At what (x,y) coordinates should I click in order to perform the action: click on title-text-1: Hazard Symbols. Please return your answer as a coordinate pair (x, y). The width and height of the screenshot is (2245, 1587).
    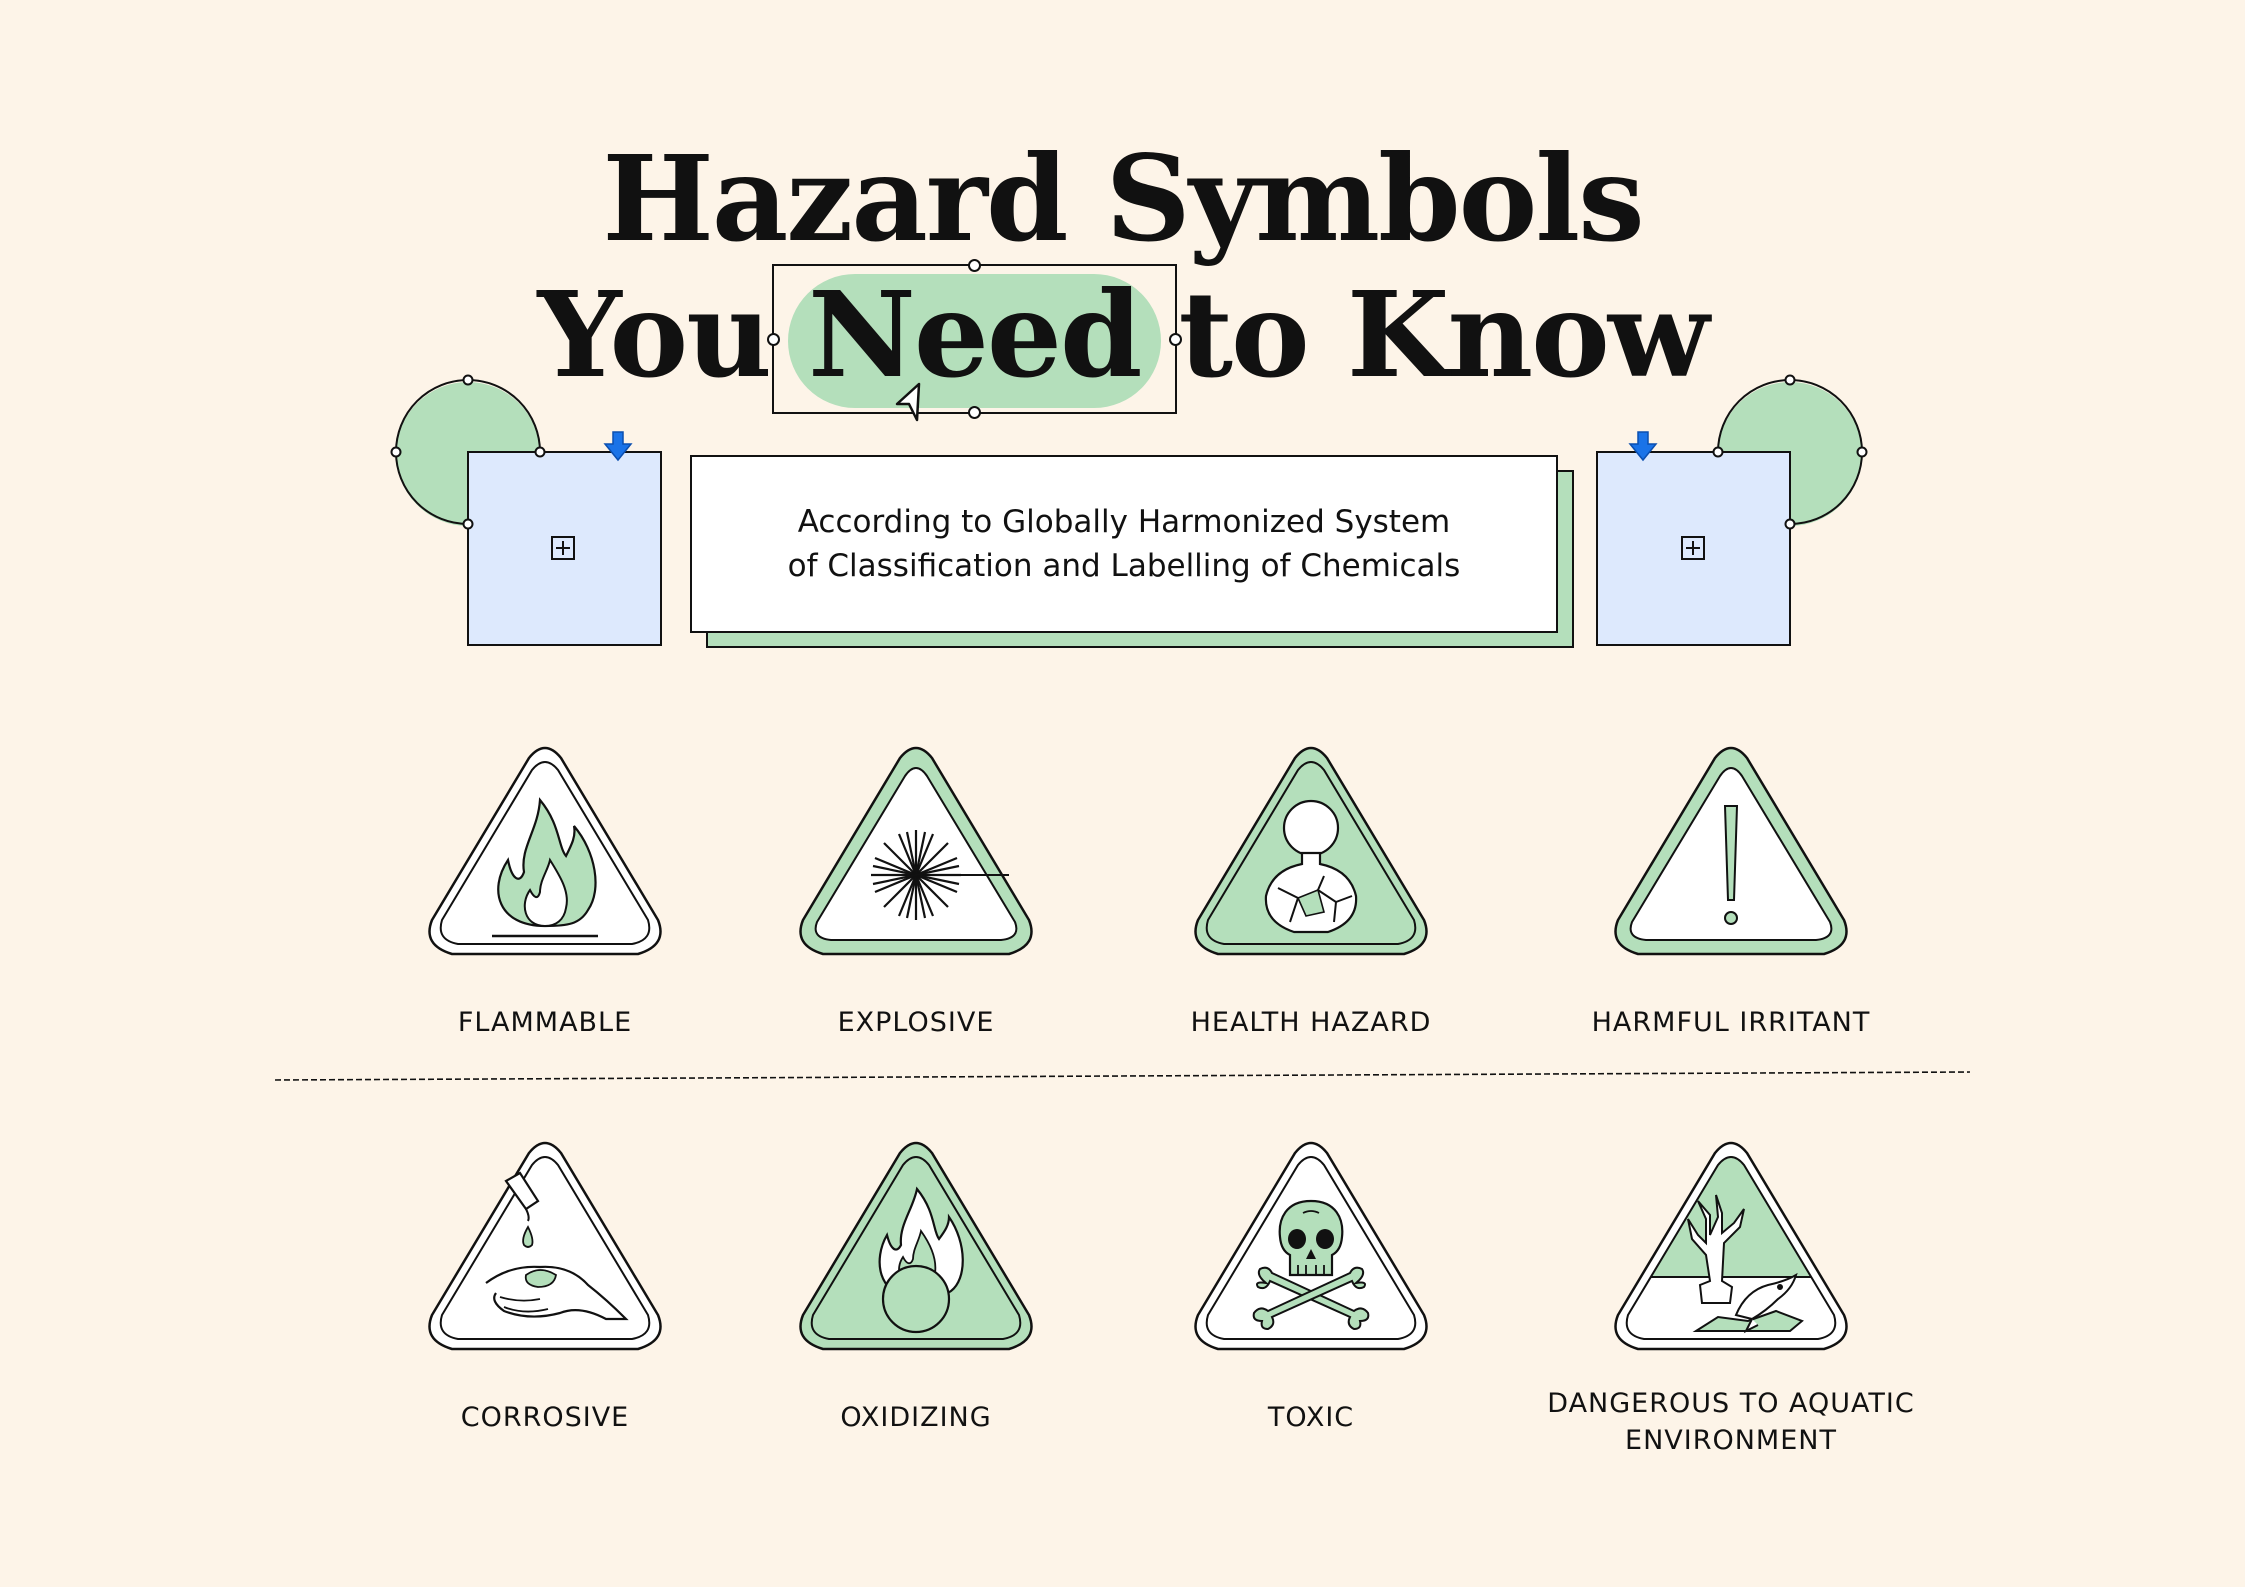
    Looking at the image, I should click on (1123, 198).